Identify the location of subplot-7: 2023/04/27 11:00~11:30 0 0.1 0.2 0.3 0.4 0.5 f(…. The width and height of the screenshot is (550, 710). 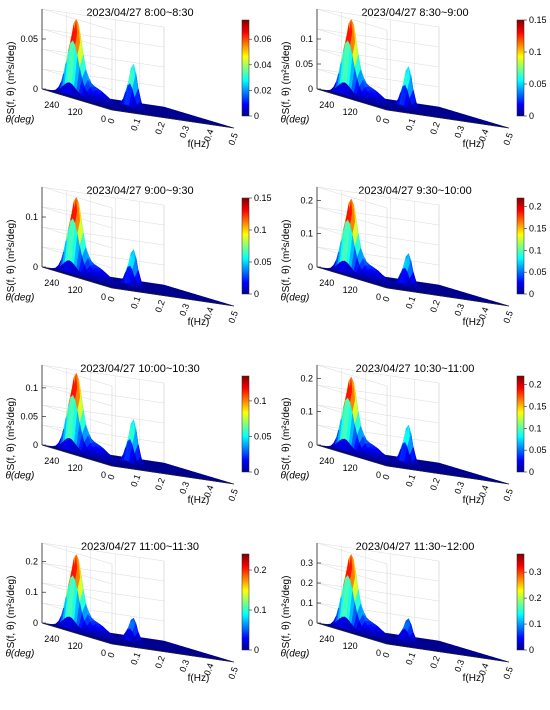
(136, 612).